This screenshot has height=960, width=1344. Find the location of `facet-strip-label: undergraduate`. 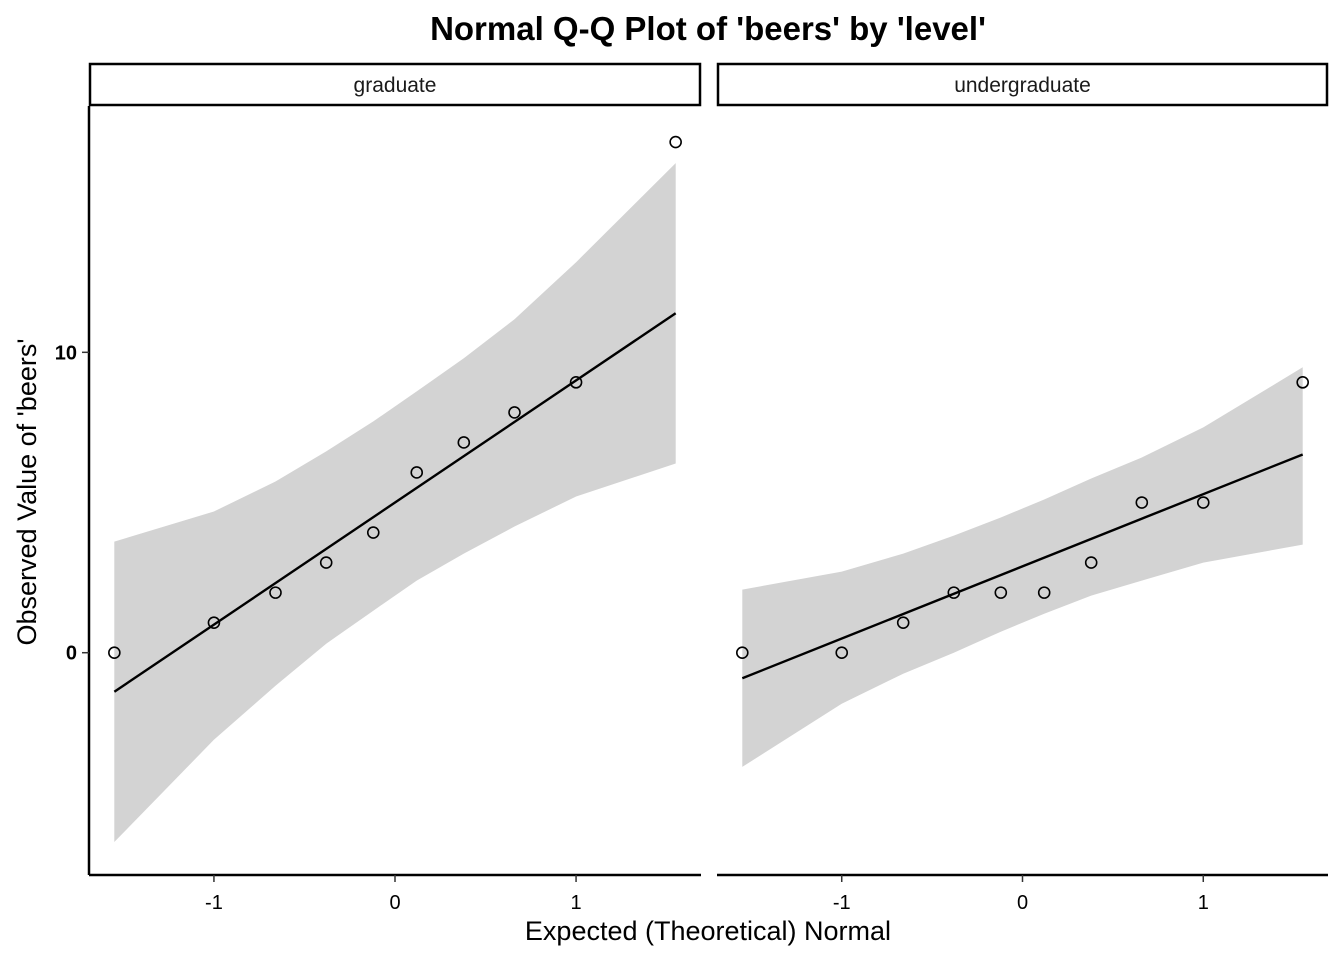

facet-strip-label: undergraduate is located at coordinates (1022, 85).